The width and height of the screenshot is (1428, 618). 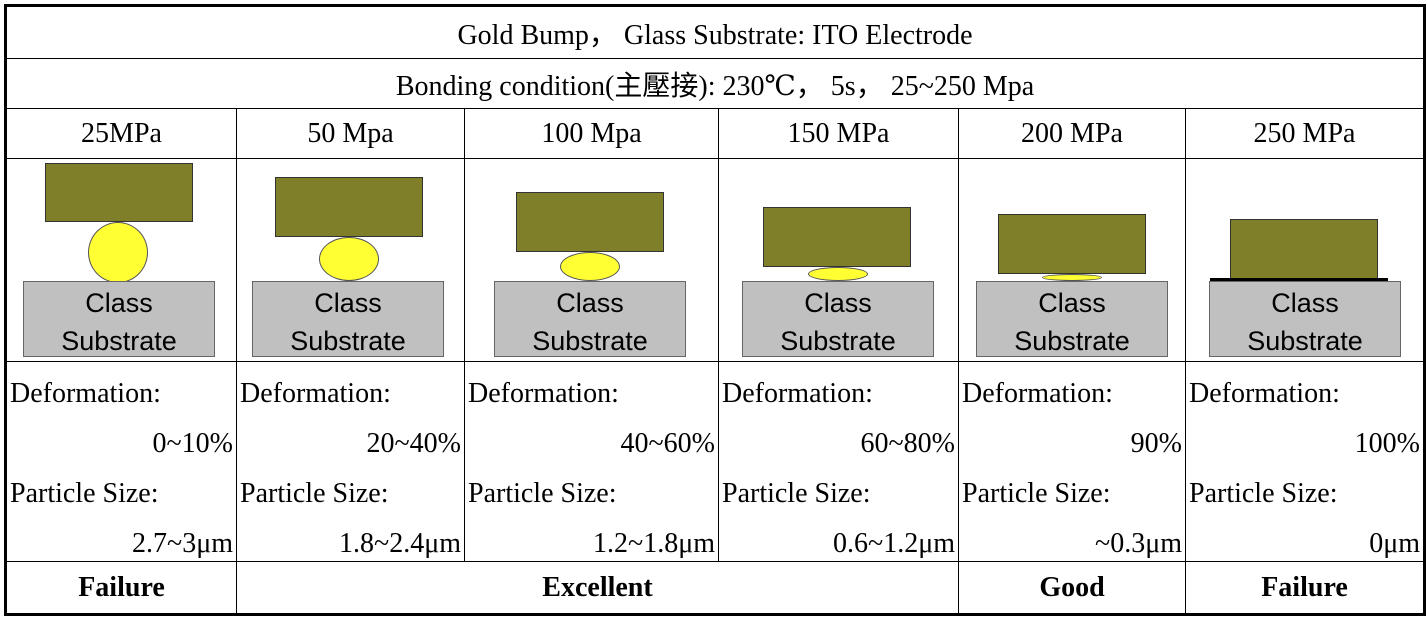 I want to click on illustration-50mpa: Class Substrate, so click(x=351, y=260).